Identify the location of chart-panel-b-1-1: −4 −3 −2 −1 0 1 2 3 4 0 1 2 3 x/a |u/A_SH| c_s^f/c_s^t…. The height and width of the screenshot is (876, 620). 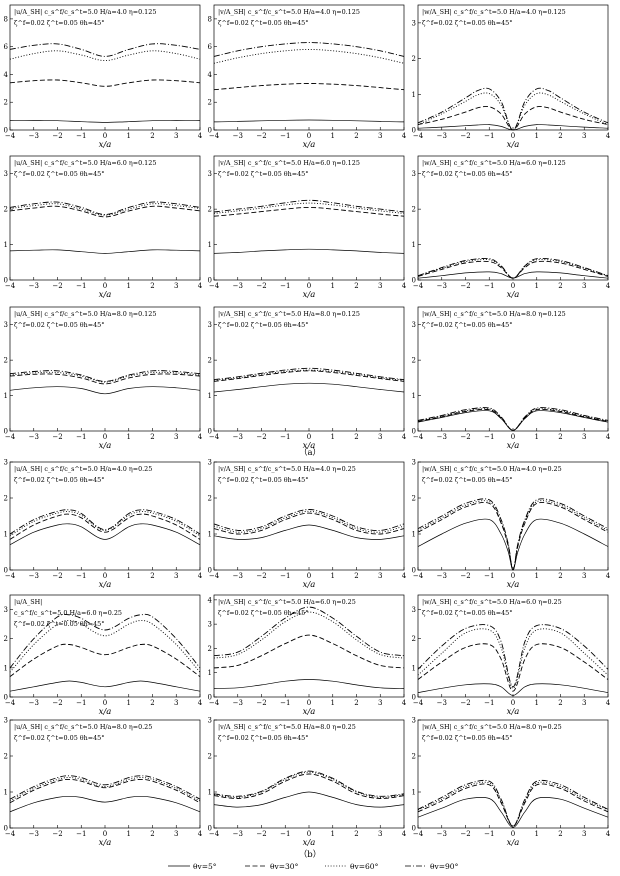
(103, 525).